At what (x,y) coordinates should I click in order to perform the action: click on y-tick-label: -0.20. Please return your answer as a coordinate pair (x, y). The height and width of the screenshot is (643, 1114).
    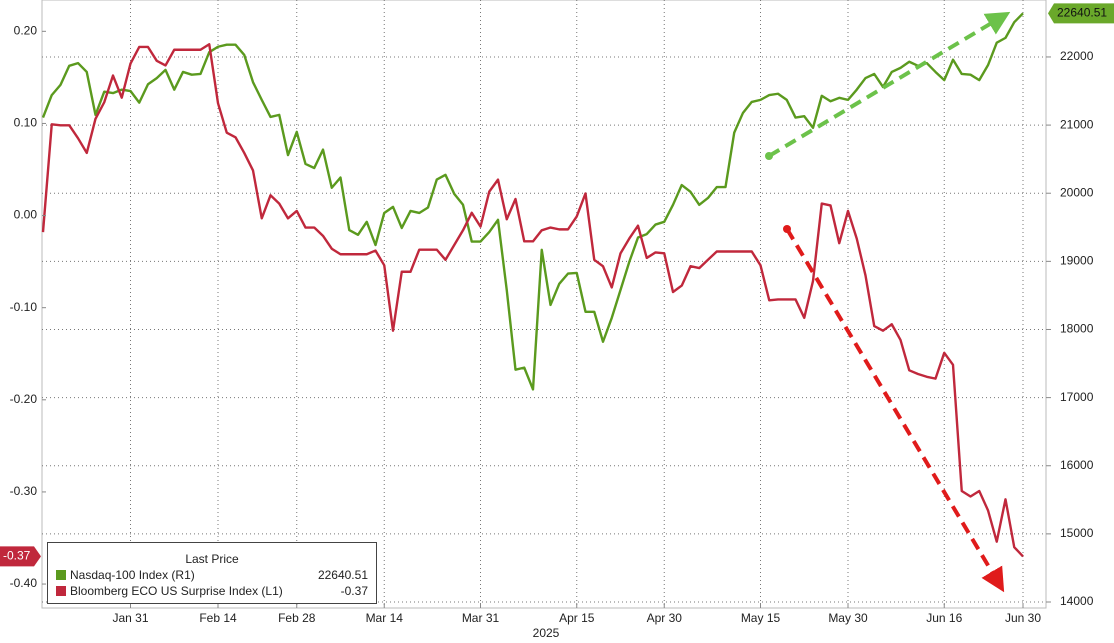
    Looking at the image, I should click on (24, 399).